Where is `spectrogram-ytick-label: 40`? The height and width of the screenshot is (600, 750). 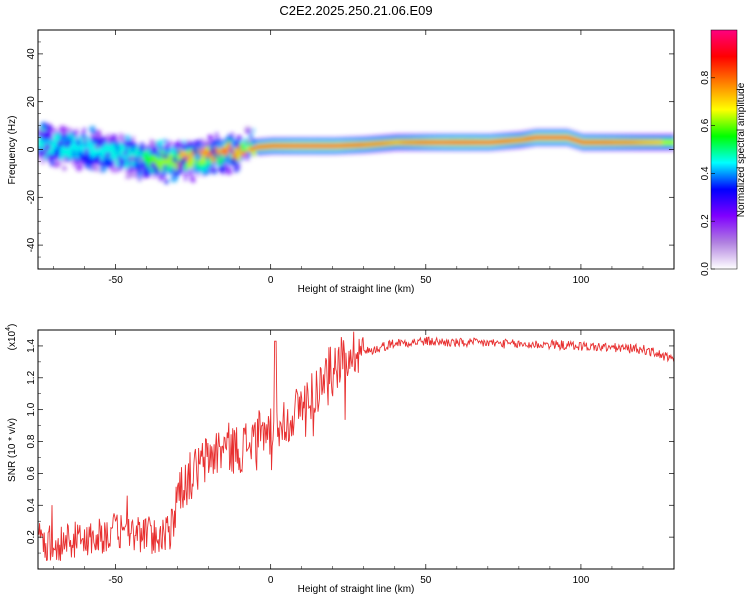 spectrogram-ytick-label: 40 is located at coordinates (31, 54).